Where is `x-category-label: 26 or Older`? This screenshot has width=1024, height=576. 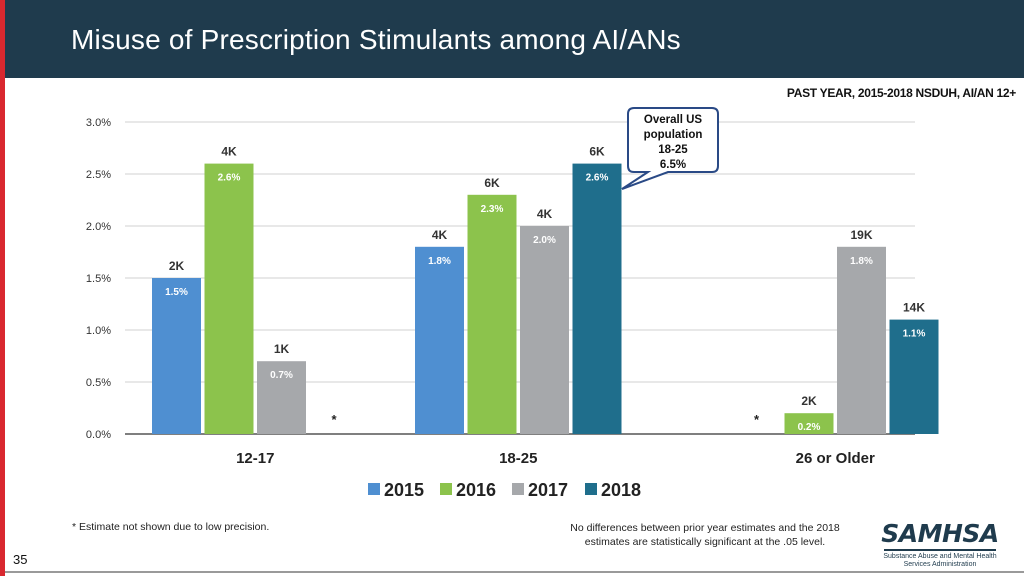 x-category-label: 26 or Older is located at coordinates (835, 458).